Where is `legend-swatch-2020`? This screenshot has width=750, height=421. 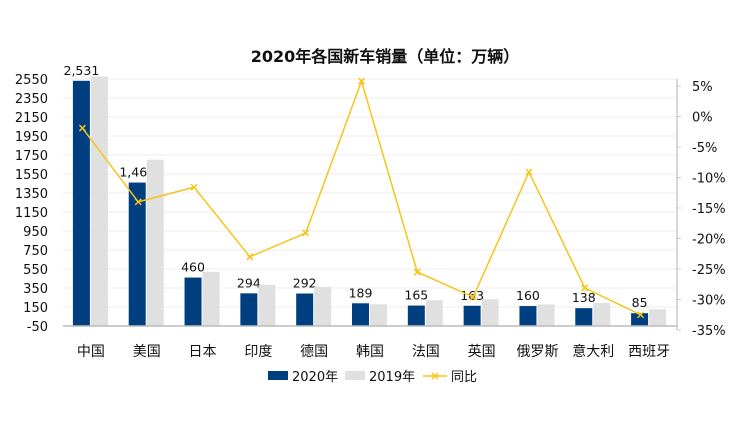
legend-swatch-2020 is located at coordinates (278, 375).